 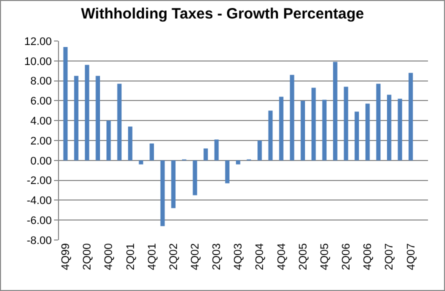 I want to click on x-tick-label: 2Q07, so click(x=390, y=256).